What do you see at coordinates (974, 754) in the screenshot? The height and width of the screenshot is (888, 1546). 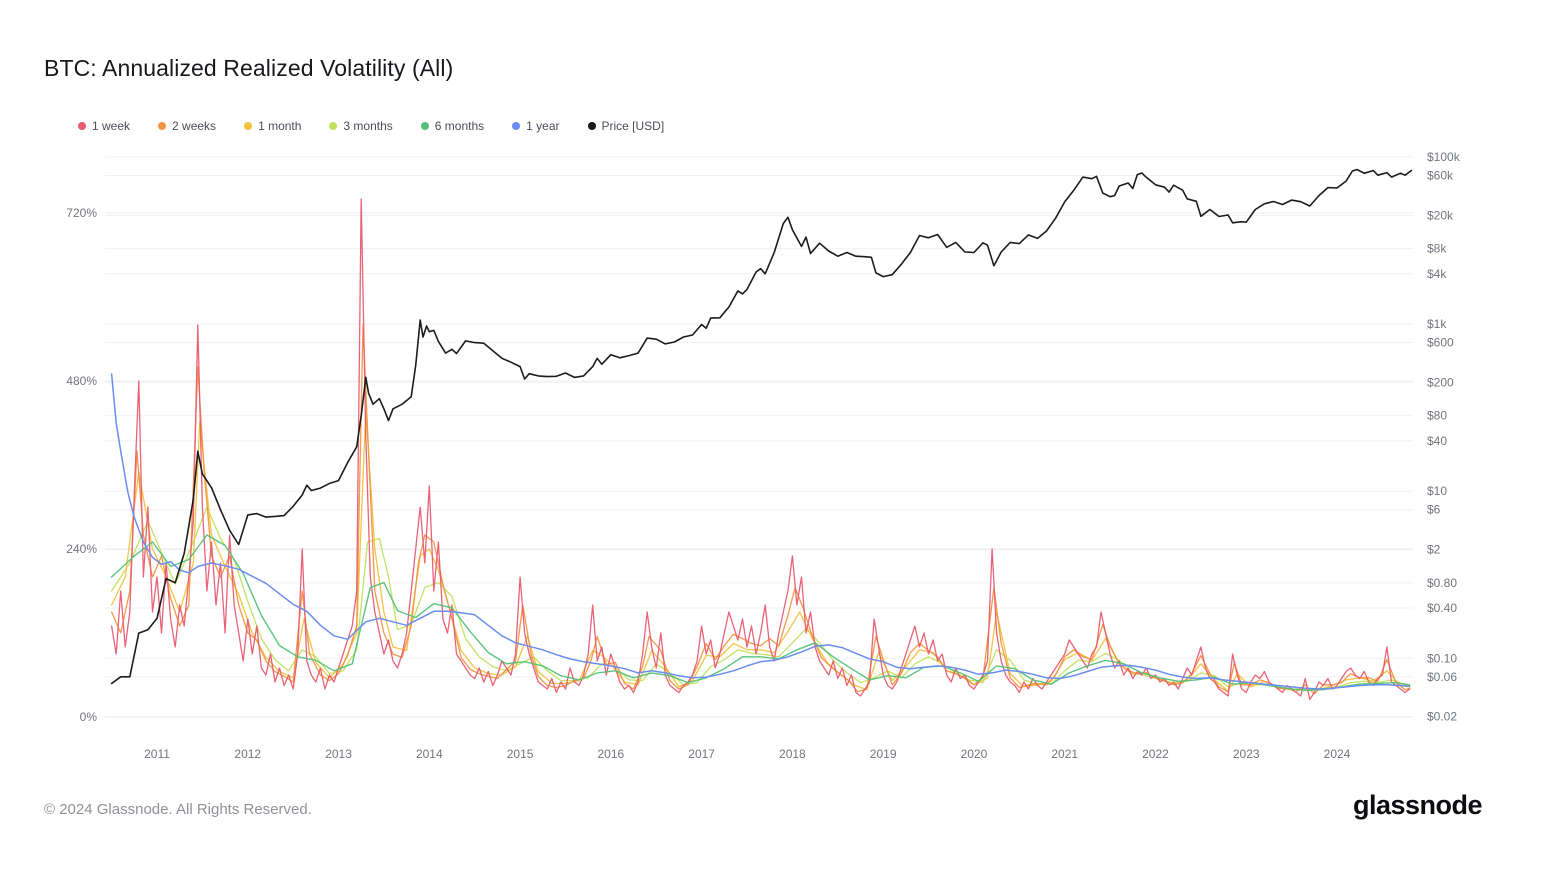 I see `x-tick-label: 2020` at bounding box center [974, 754].